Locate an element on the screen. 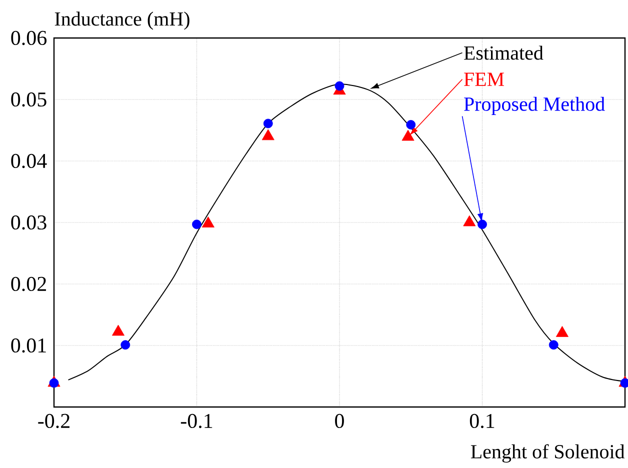  x-tick-label: 0.1 is located at coordinates (482, 421).